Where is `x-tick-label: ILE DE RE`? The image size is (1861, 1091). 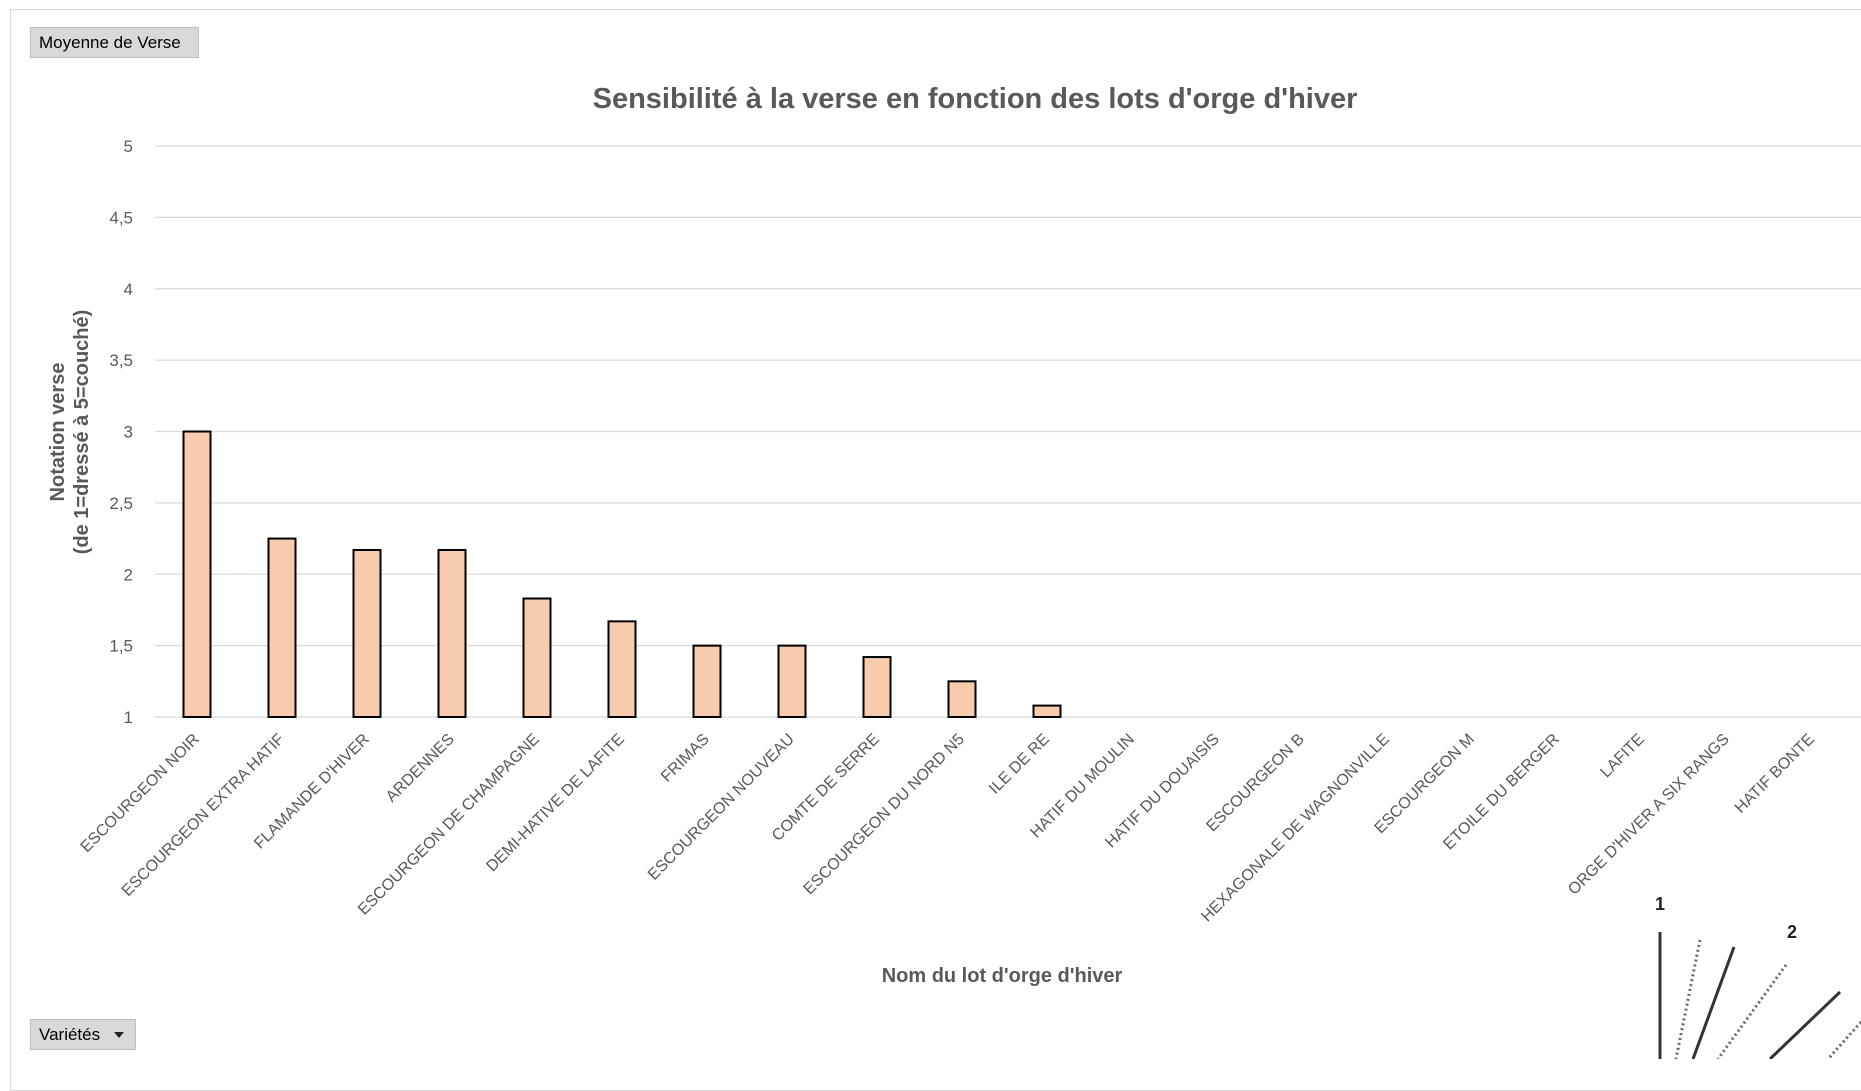
x-tick-label: ILE DE RE is located at coordinates (1019, 764).